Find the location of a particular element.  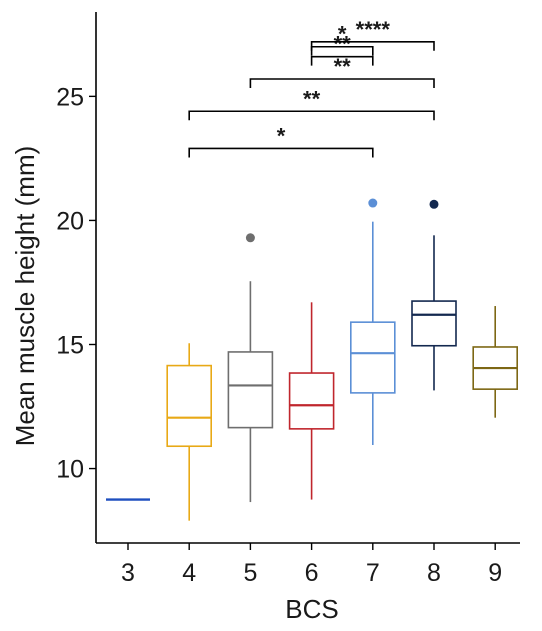

x-tick-label: 4 is located at coordinates (189, 573).